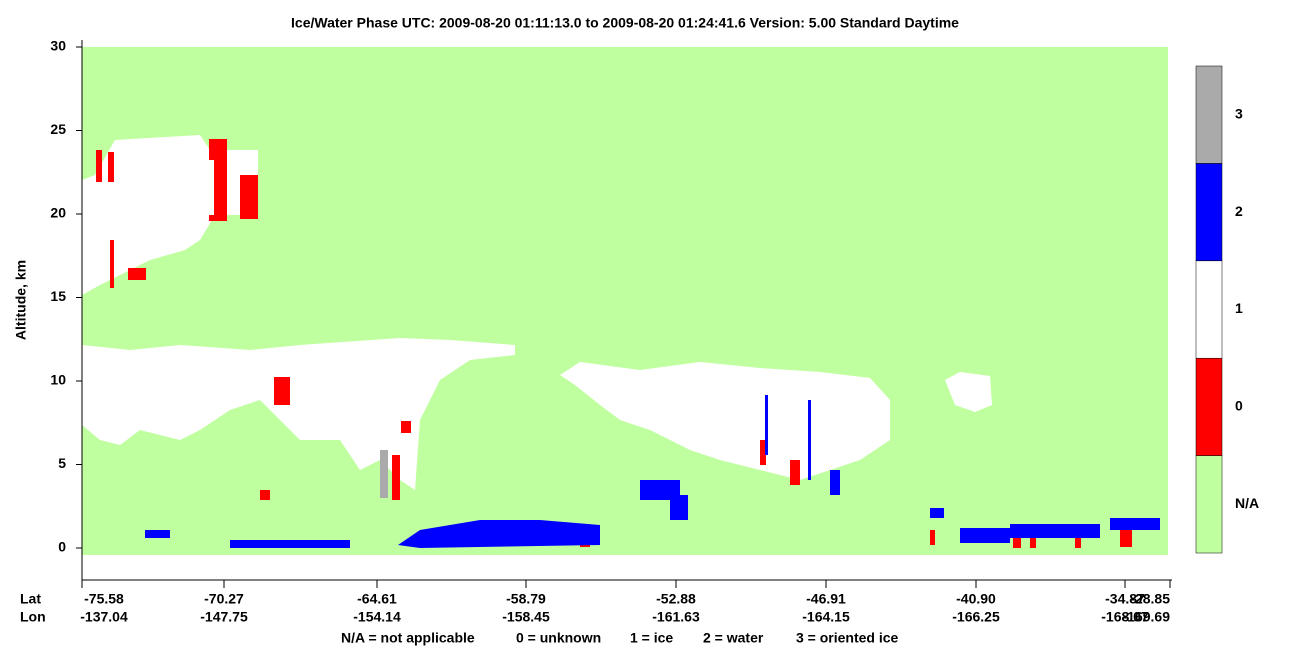 This screenshot has height=667, width=1300. What do you see at coordinates (58, 213) in the screenshot?
I see `y-tick-label: 20` at bounding box center [58, 213].